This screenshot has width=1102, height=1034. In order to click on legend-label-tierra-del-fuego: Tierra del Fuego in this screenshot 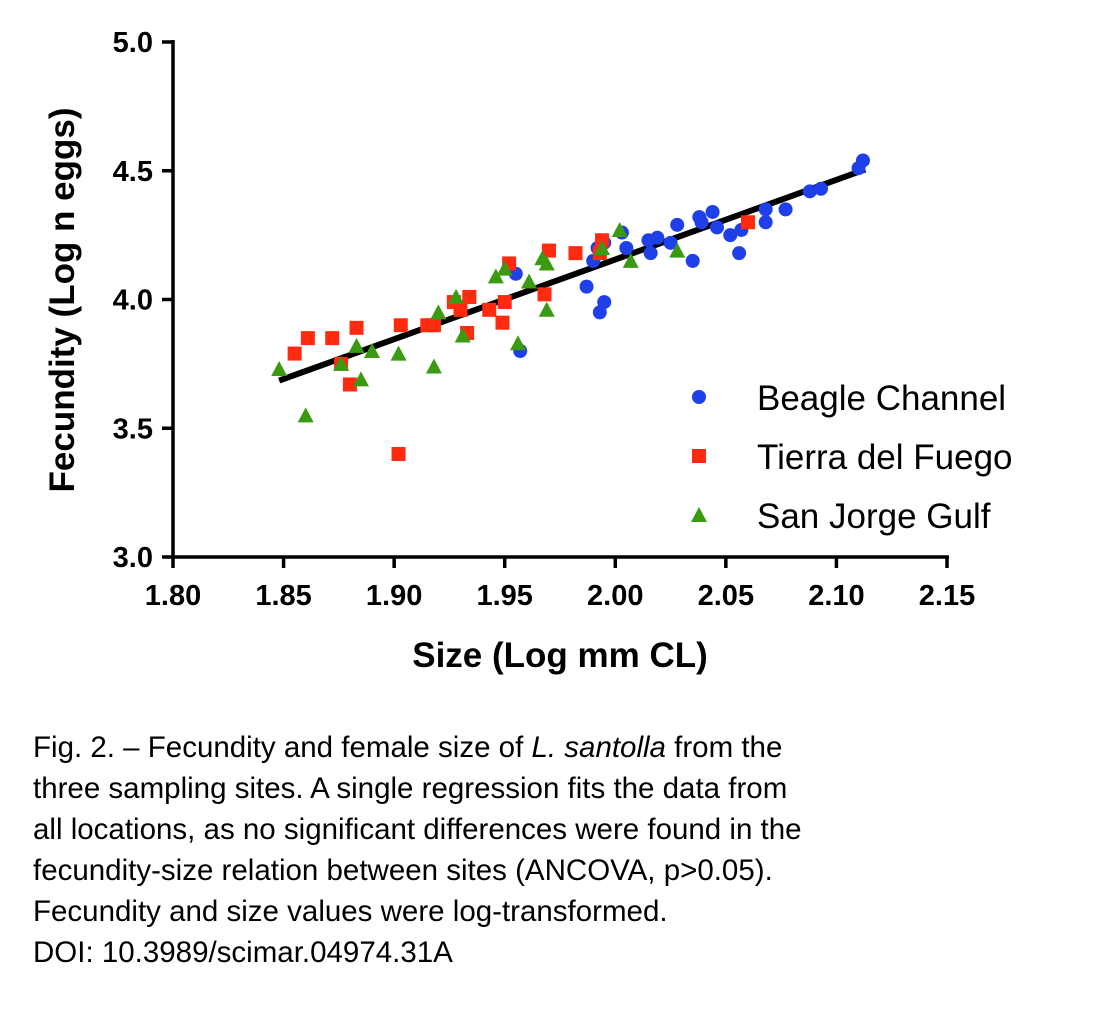, I will do `click(885, 457)`.